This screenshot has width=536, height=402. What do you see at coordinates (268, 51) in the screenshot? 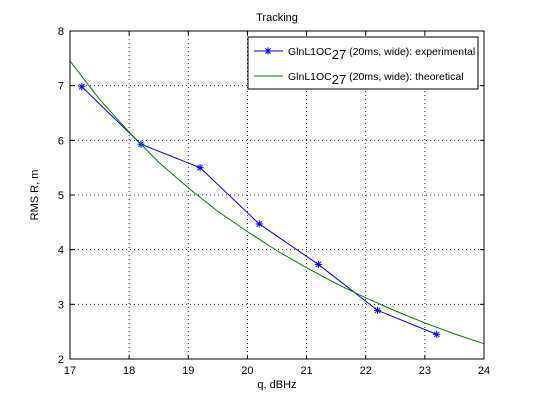
I see `legend-marker-sample` at bounding box center [268, 51].